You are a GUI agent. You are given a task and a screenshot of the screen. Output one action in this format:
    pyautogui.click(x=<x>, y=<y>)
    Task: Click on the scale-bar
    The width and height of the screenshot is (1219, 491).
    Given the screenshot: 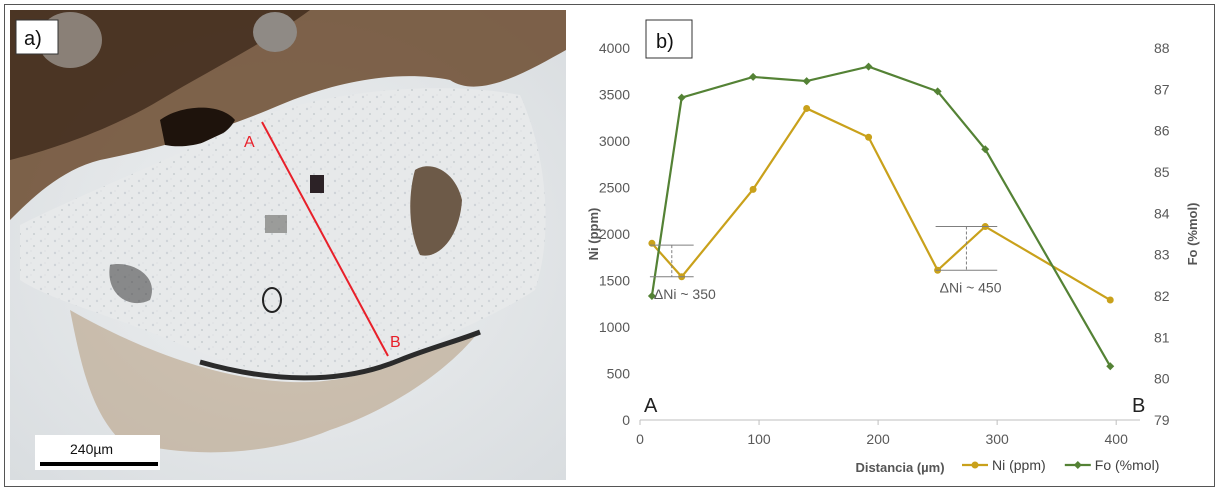 What is the action you would take?
    pyautogui.click(x=99, y=464)
    